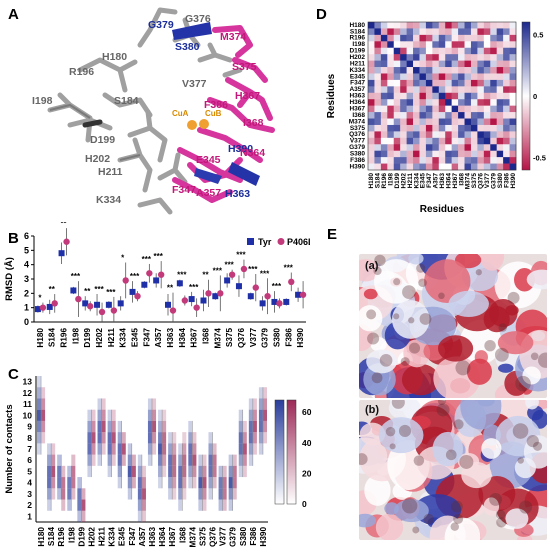  Describe the element at coordinates (357, 38) in the screenshot. I see `y-tick-label: R196` at that location.